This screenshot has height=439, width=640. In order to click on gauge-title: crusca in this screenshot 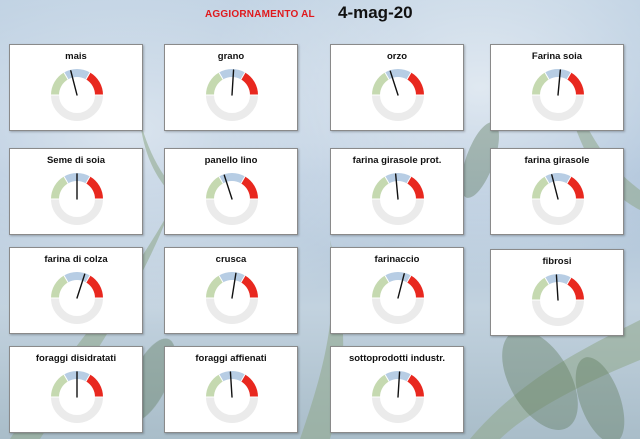, I will do `click(231, 259)`.